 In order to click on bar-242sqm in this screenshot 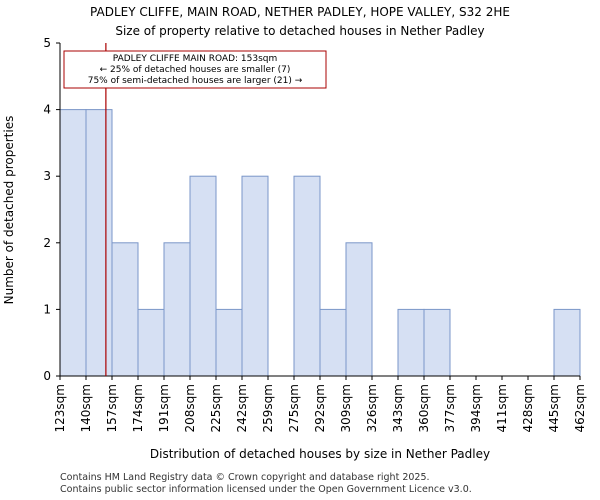, I will do `click(255, 276)`.